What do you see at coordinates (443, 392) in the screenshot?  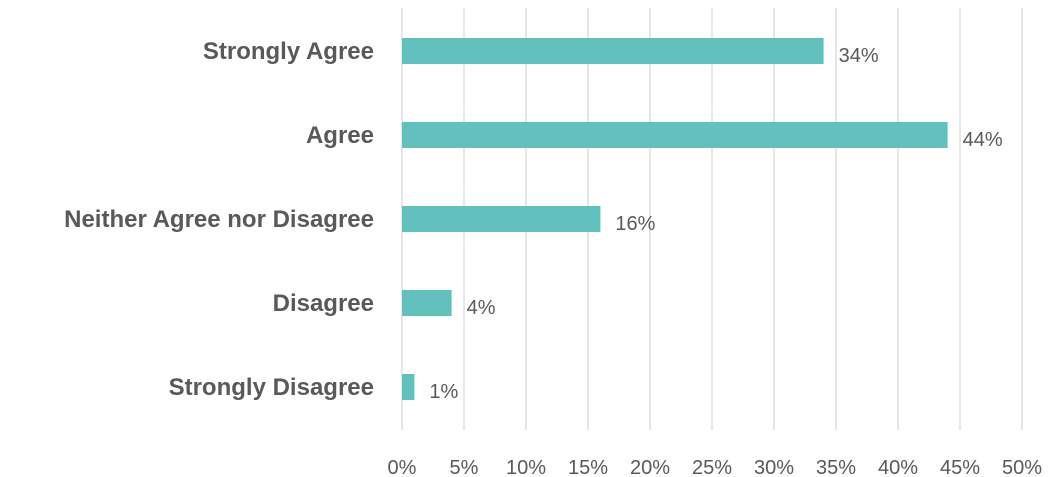 I see `data-label: 1%` at bounding box center [443, 392].